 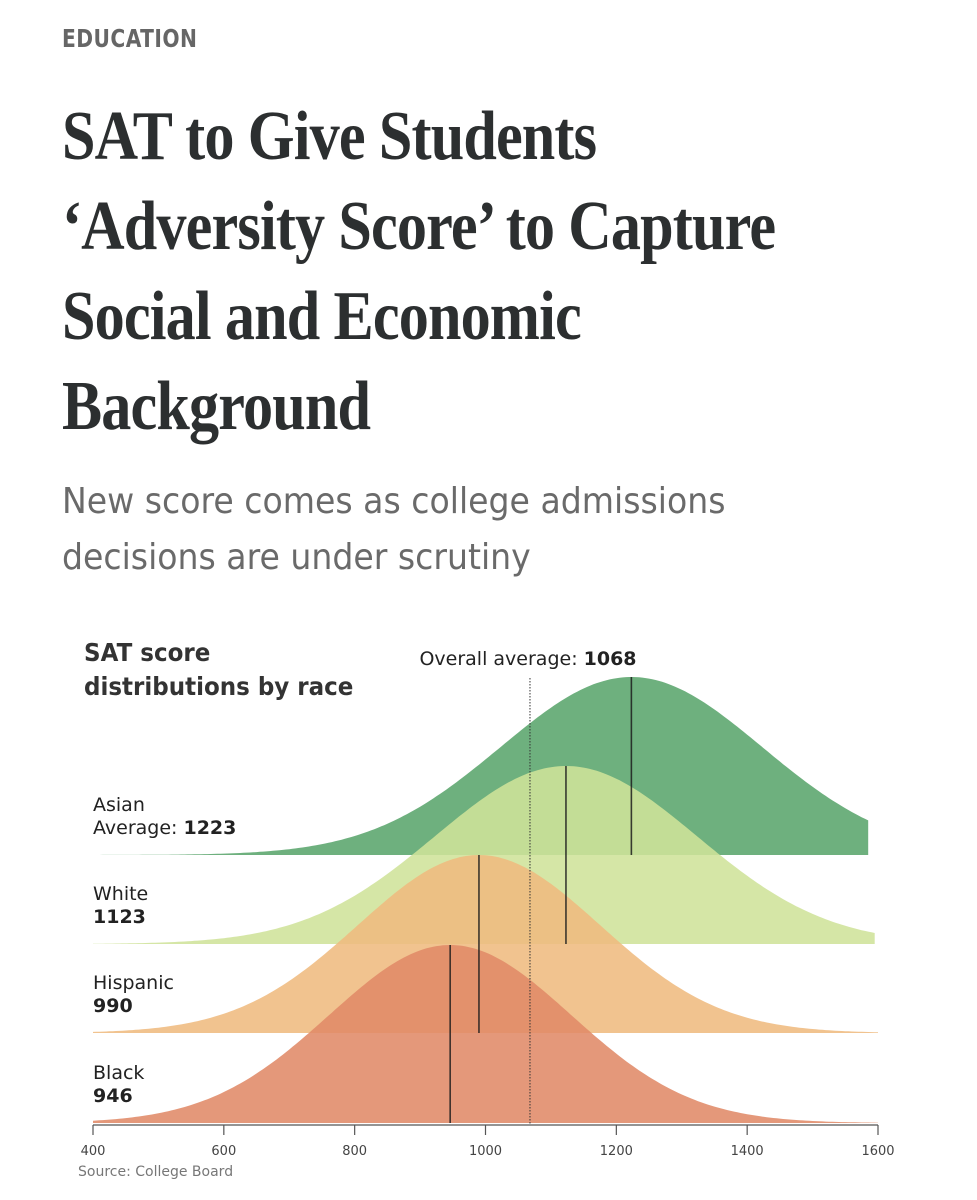 What do you see at coordinates (118, 1073) in the screenshot?
I see `series-name-black: Black` at bounding box center [118, 1073].